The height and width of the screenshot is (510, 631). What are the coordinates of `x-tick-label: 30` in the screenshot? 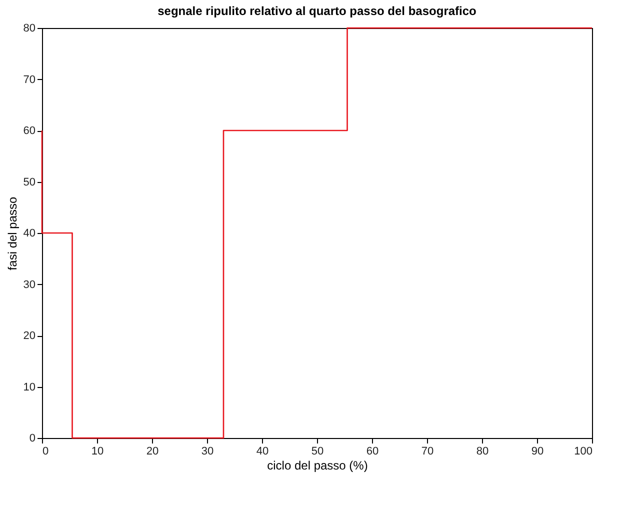 It's located at (207, 452).